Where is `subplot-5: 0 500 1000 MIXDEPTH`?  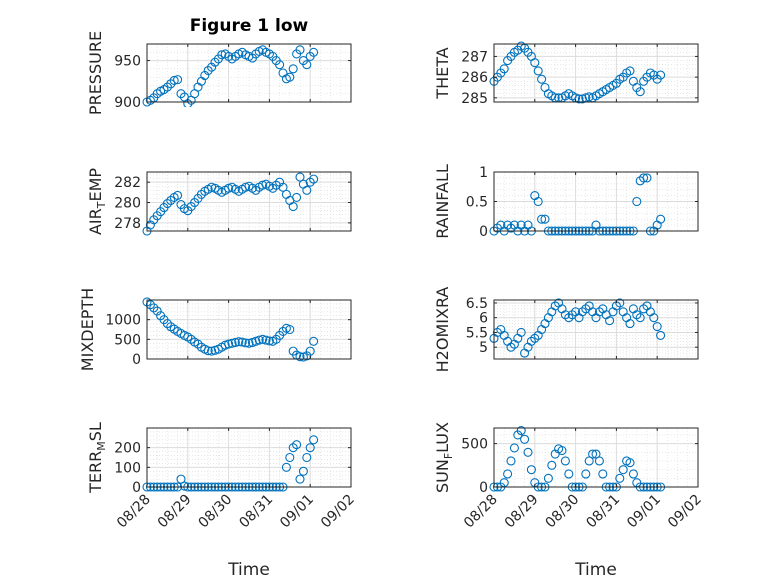 subplot-5: 0 500 1000 MIXDEPTH is located at coordinates (215, 329).